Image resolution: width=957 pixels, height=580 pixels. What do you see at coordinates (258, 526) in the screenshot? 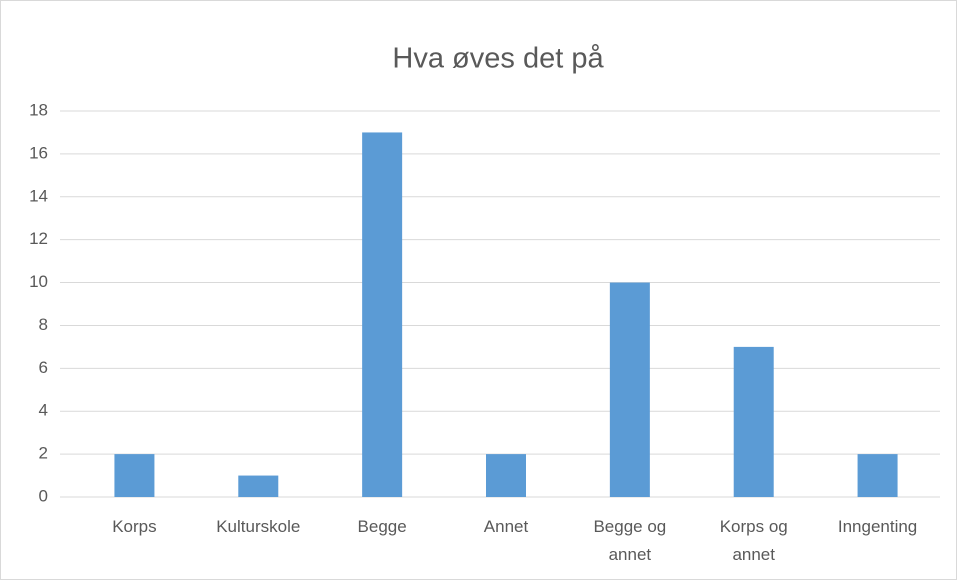
I see `x-tick-label: Kulturskole` at bounding box center [258, 526].